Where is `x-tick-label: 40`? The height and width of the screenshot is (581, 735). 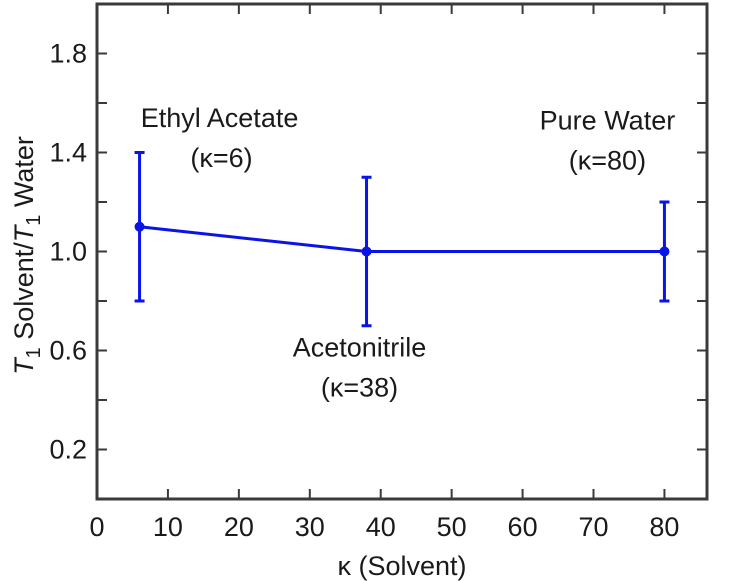
x-tick-label: 40 is located at coordinates (381, 527).